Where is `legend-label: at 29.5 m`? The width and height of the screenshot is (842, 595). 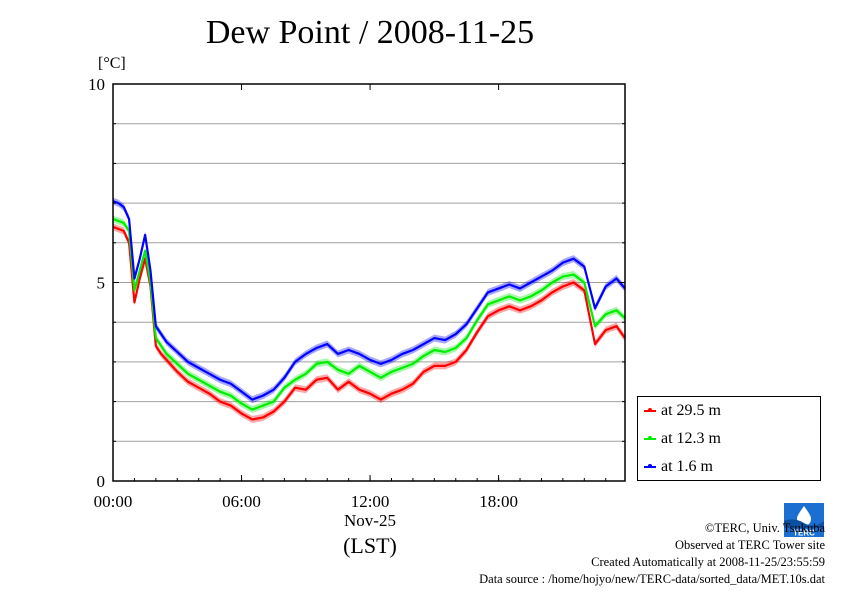
legend-label: at 29.5 m is located at coordinates (691, 410).